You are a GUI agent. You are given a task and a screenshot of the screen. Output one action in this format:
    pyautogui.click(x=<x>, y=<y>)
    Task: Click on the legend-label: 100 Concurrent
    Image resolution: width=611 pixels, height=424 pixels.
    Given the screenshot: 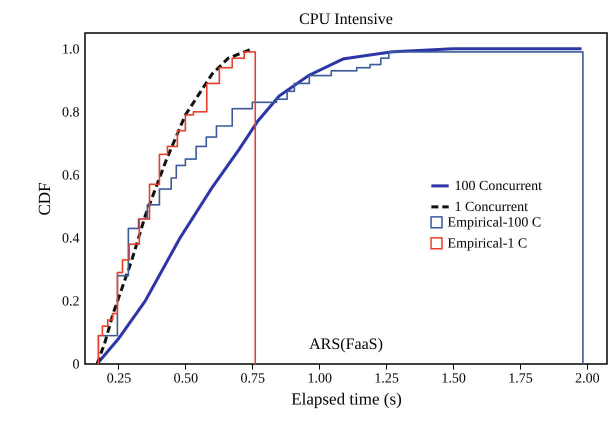 What is the action you would take?
    pyautogui.click(x=498, y=186)
    